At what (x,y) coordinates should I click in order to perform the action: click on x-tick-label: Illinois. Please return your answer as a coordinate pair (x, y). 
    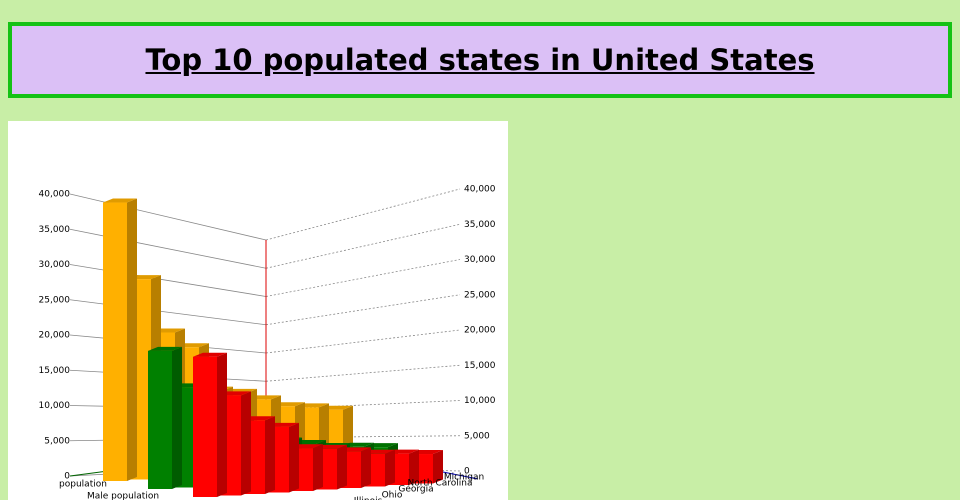
    Looking at the image, I should click on (368, 498).